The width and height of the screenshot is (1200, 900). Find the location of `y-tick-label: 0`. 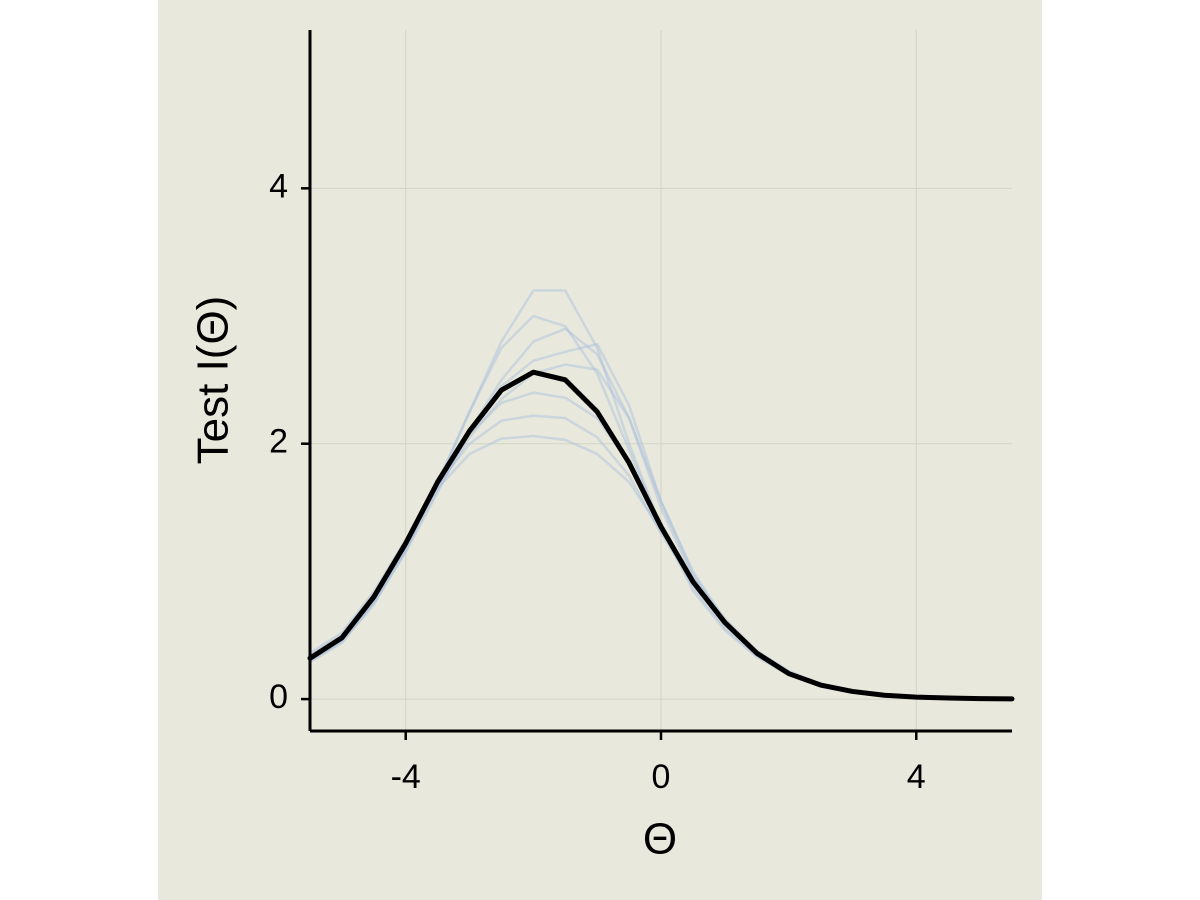

y-tick-label: 0 is located at coordinates (278, 697).